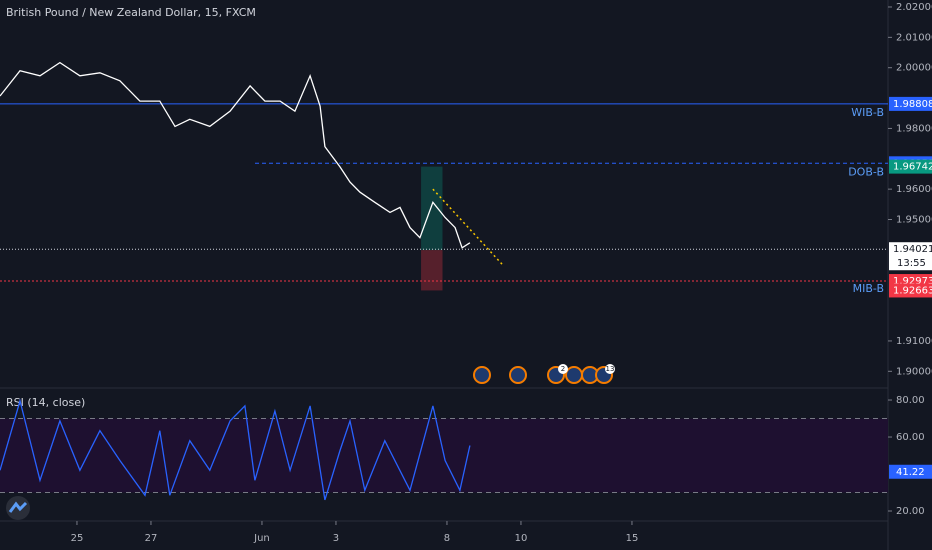  Describe the element at coordinates (914, 220) in the screenshot. I see `y-tick-label: 1.95000` at that location.